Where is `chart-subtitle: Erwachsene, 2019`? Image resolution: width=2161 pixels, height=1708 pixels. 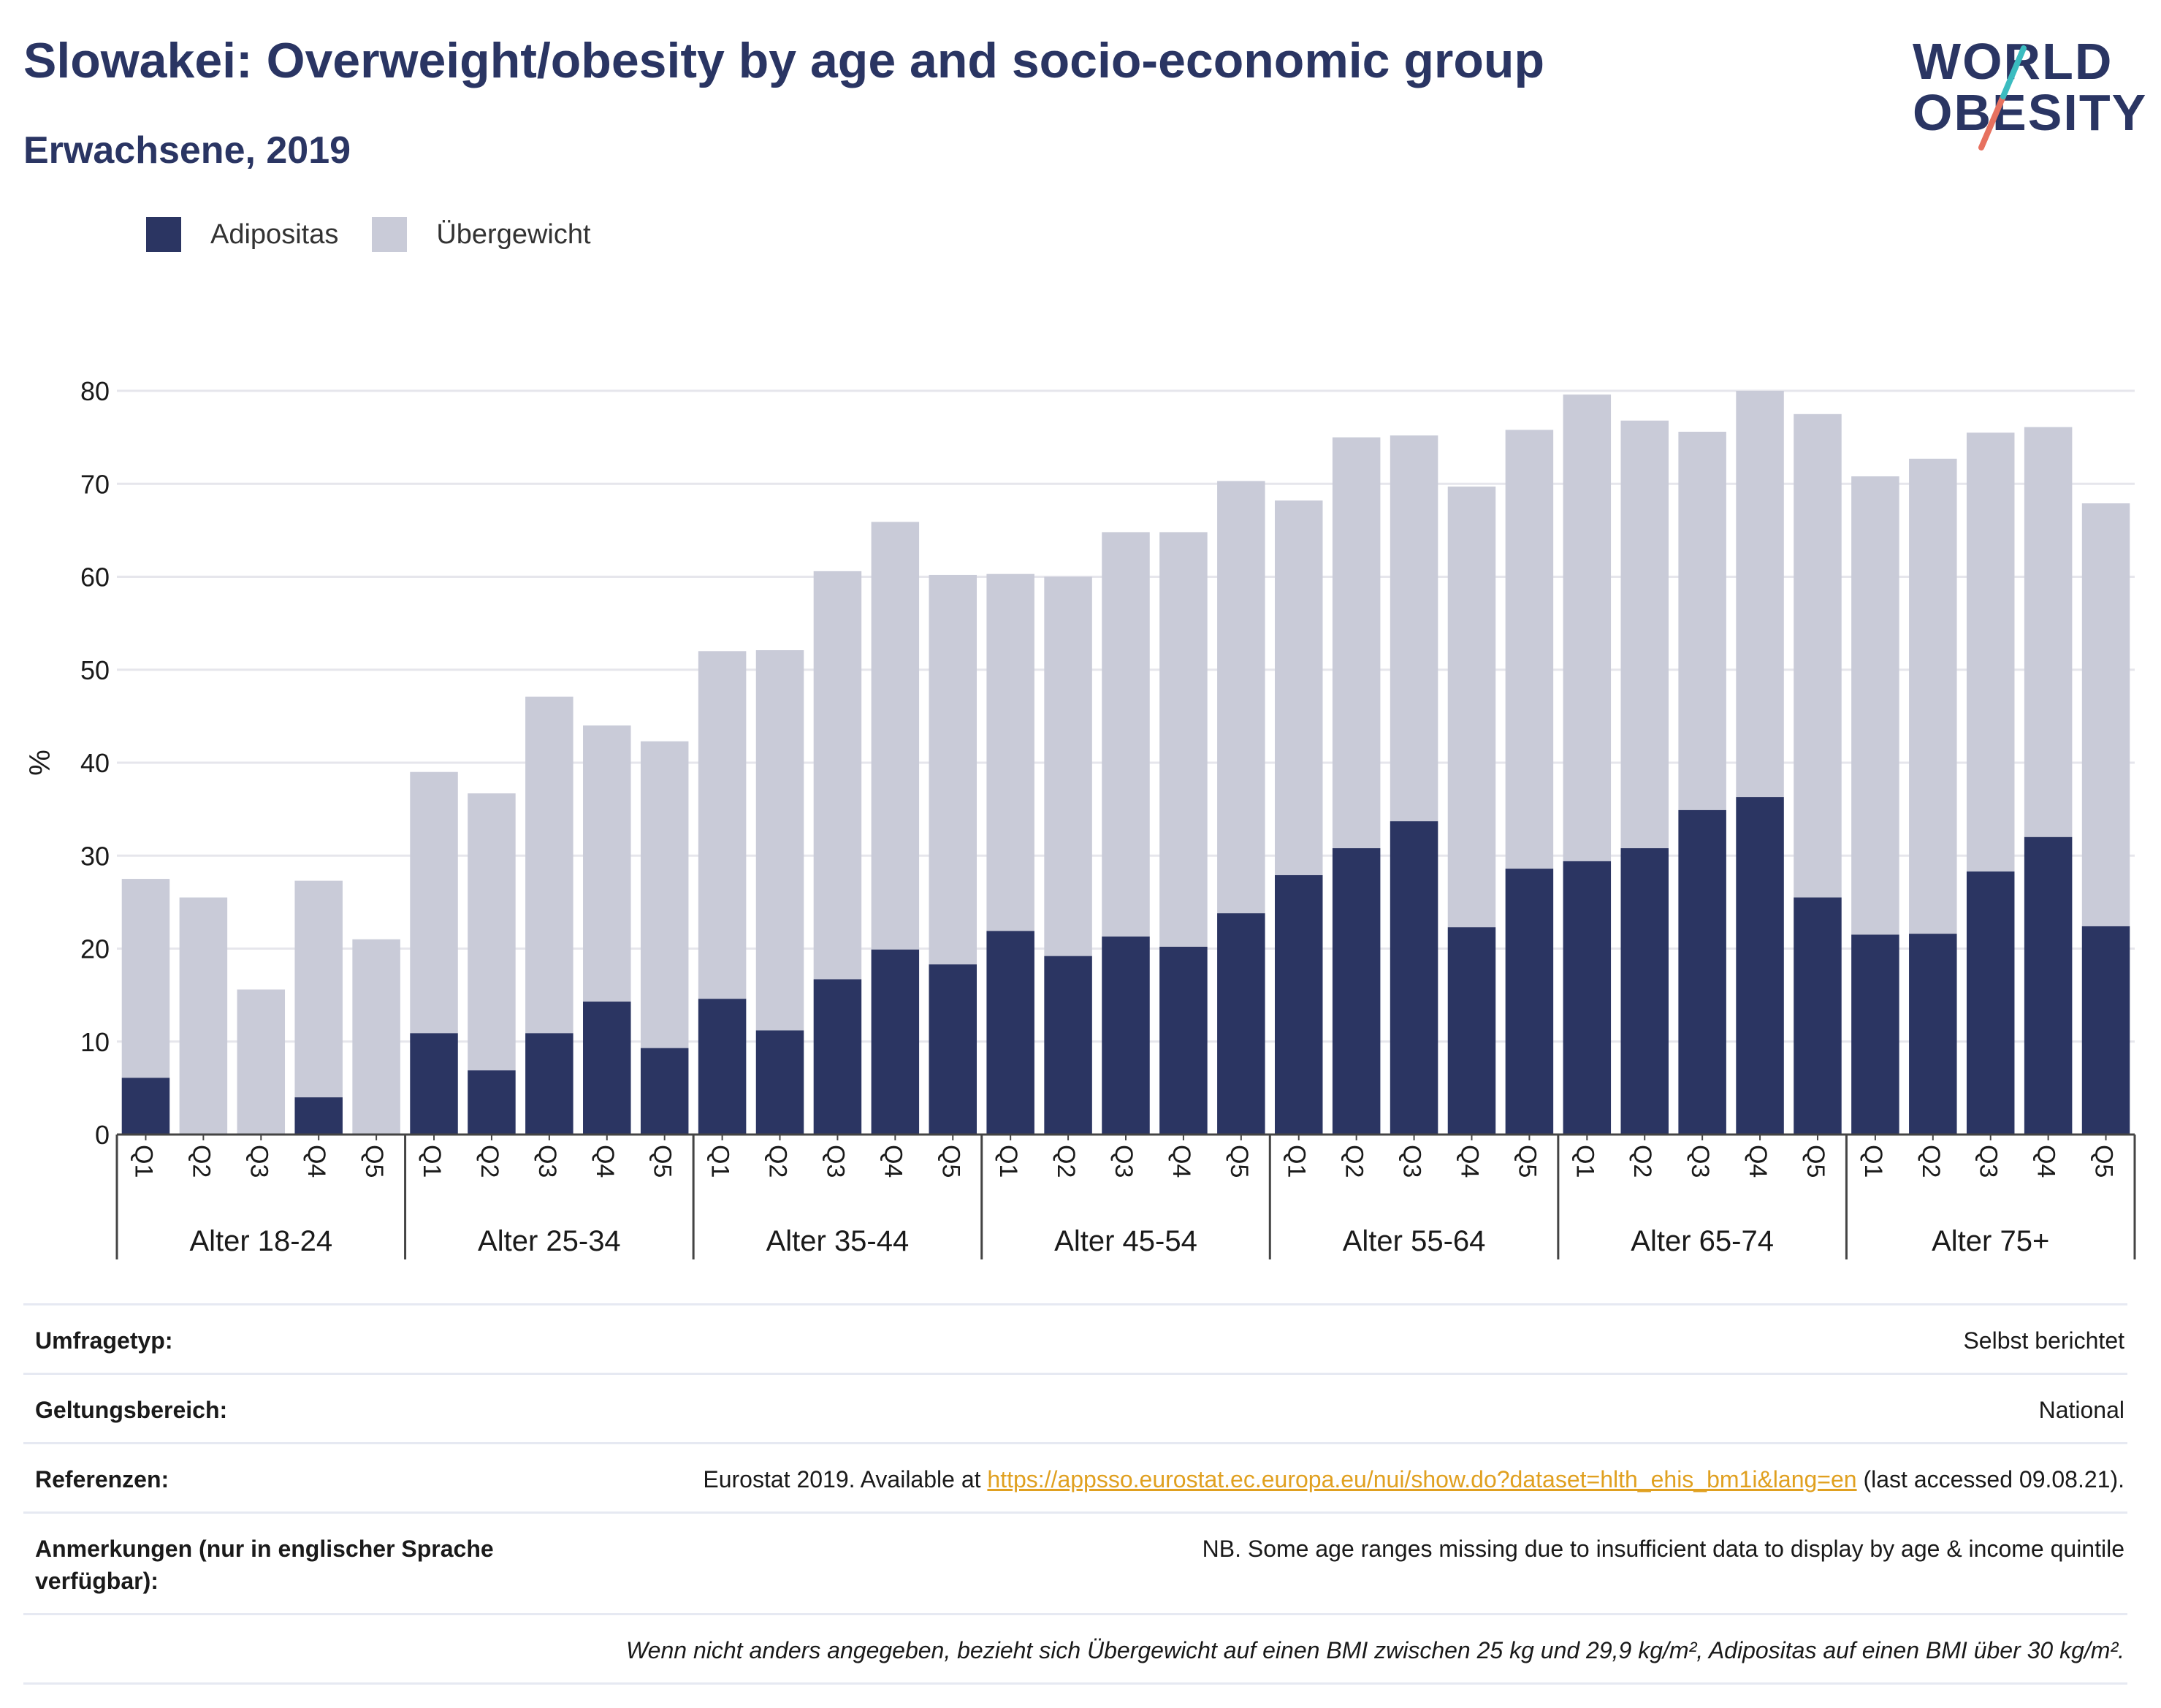 chart-subtitle: Erwachsene, 2019 is located at coordinates (187, 151).